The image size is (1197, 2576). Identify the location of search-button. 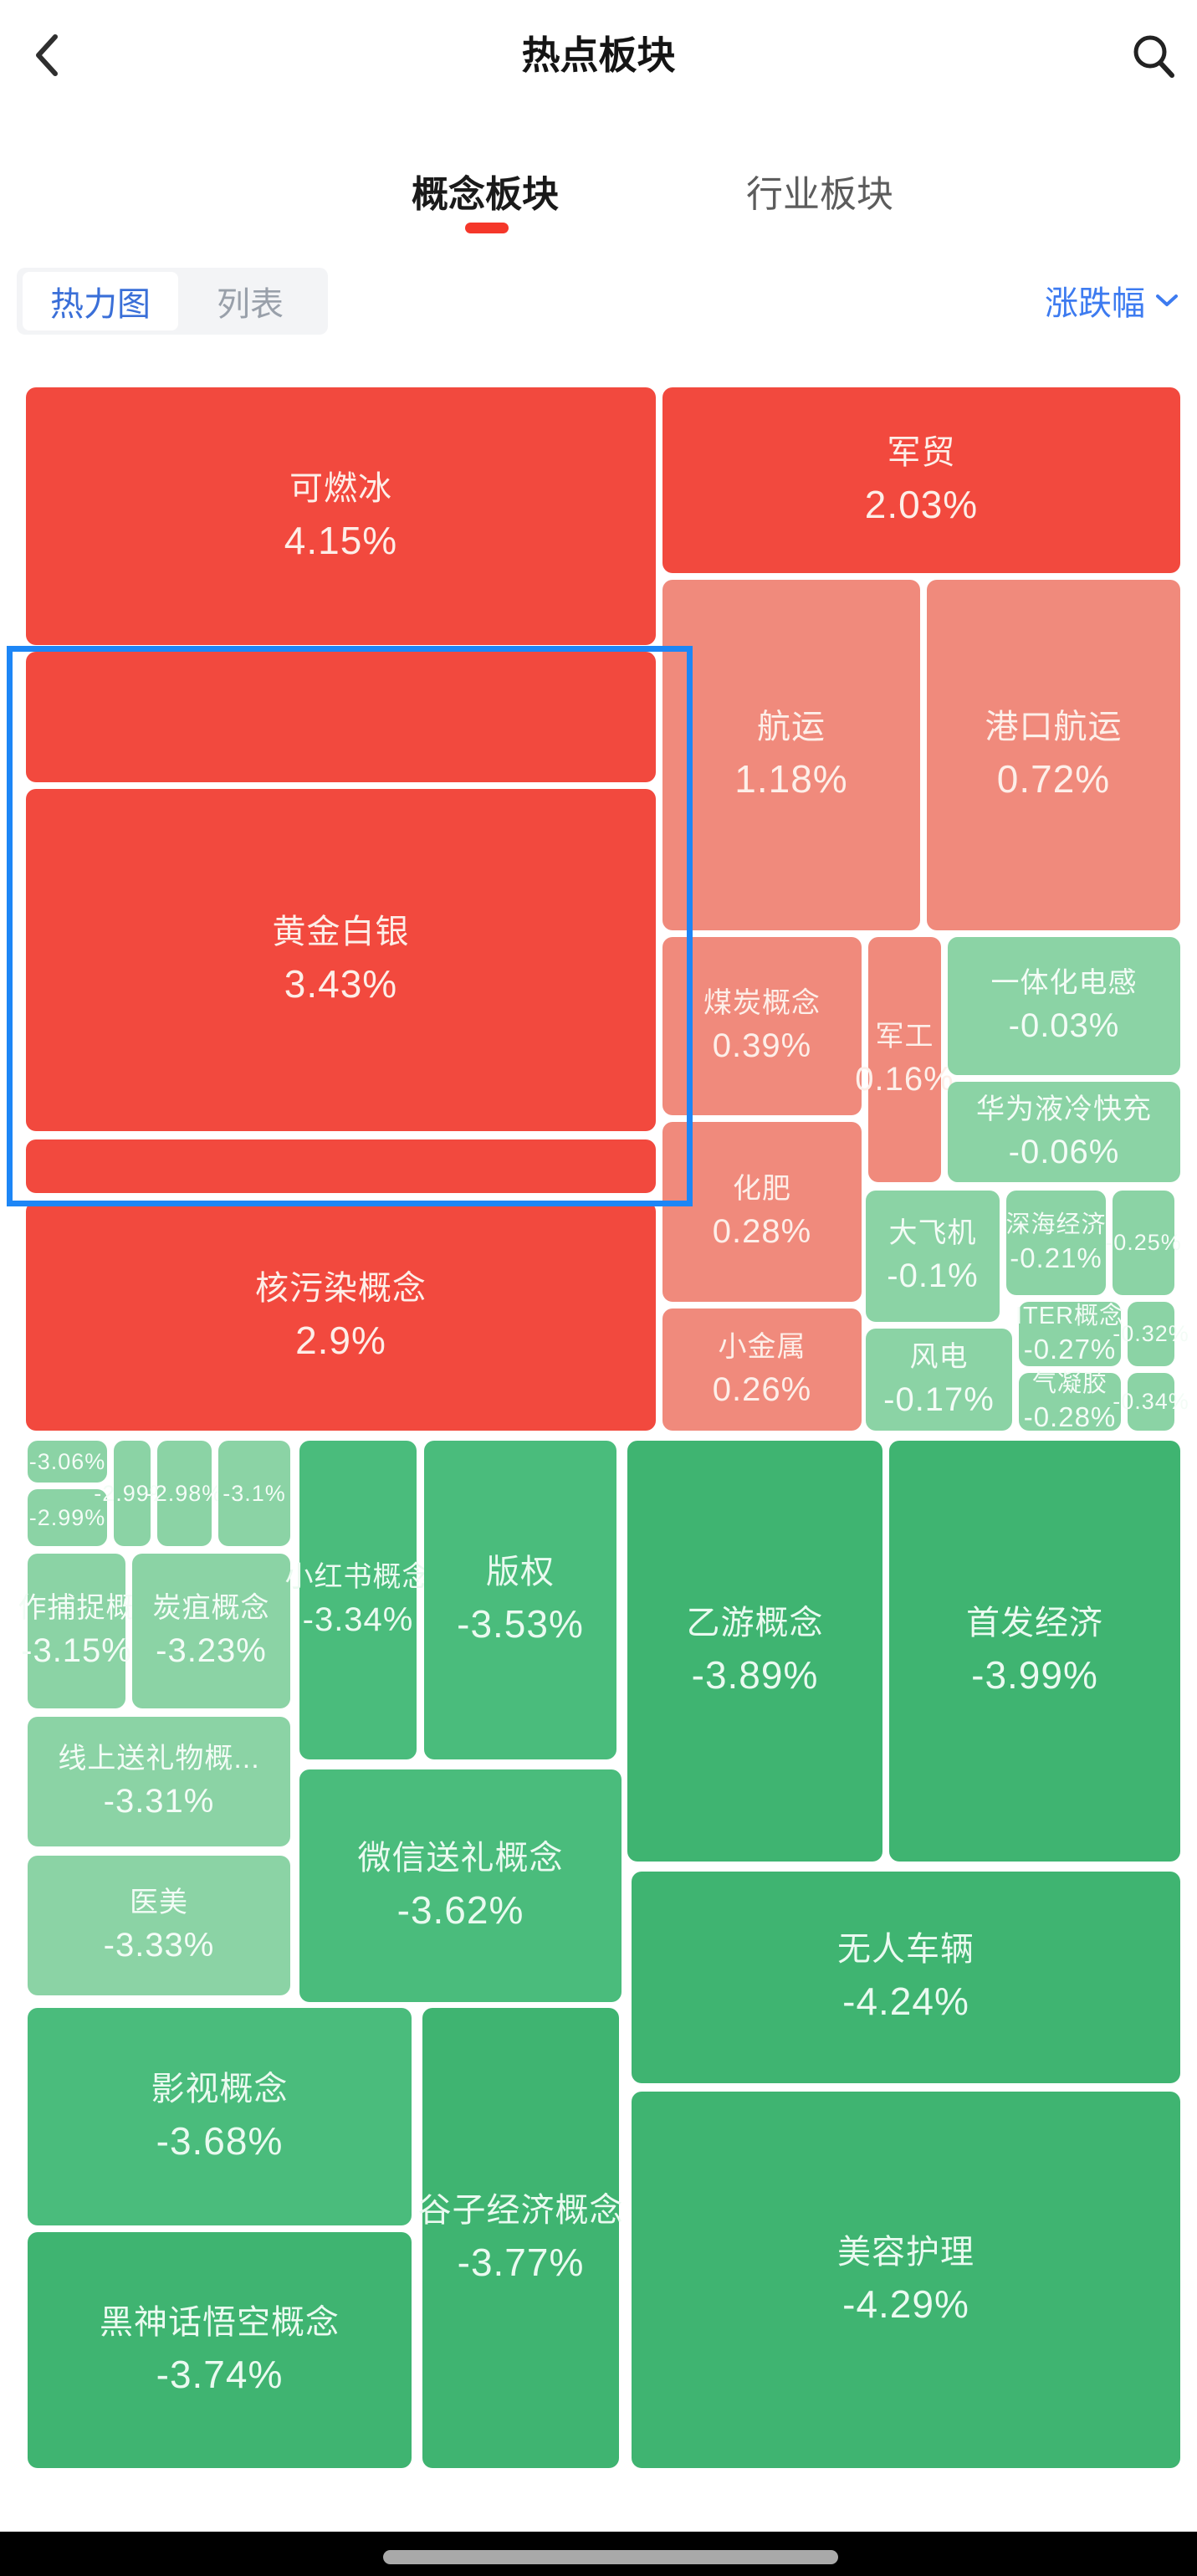
(1153, 55).